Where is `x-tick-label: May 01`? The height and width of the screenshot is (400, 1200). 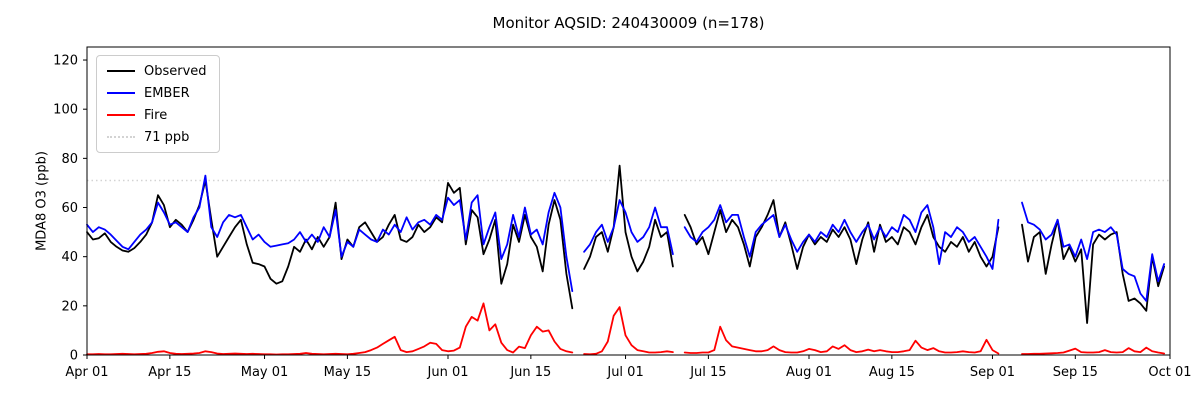
x-tick-label: May 01 is located at coordinates (265, 372).